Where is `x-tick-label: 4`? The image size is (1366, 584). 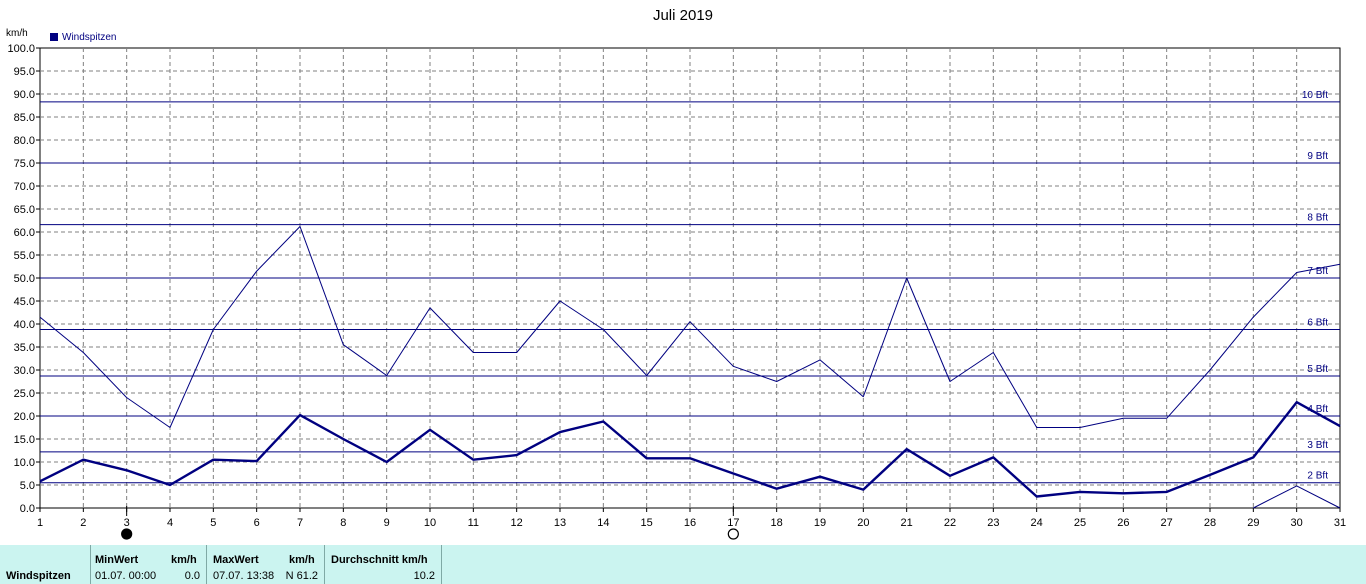 x-tick-label: 4 is located at coordinates (170, 523).